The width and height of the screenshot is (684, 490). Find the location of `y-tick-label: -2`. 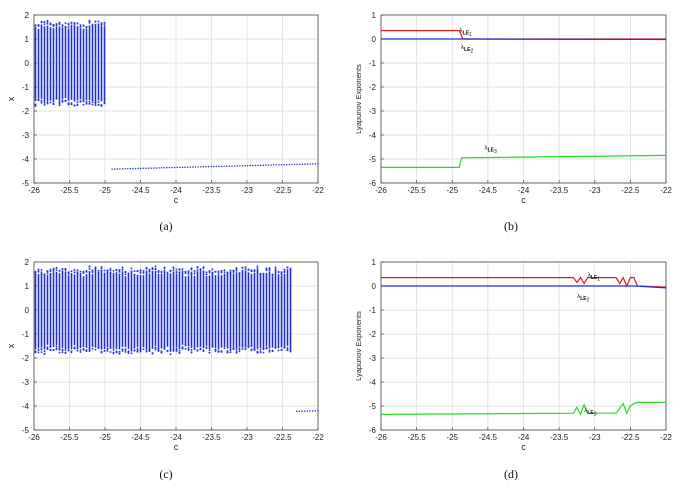

y-tick-label: -2 is located at coordinates (26, 358).